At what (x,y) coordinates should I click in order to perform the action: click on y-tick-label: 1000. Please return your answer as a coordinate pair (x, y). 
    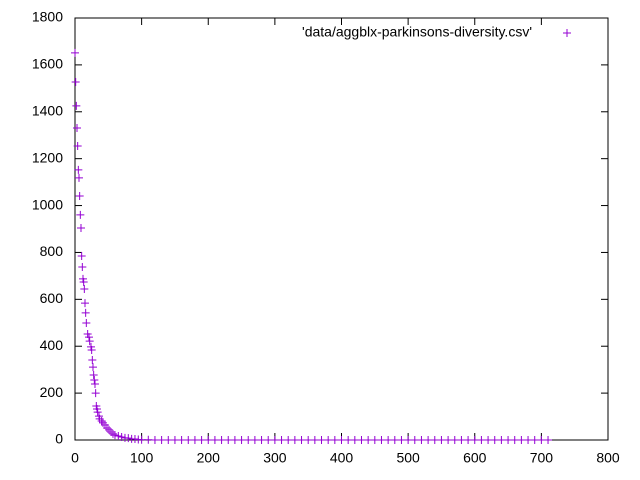
    Looking at the image, I should click on (47, 204).